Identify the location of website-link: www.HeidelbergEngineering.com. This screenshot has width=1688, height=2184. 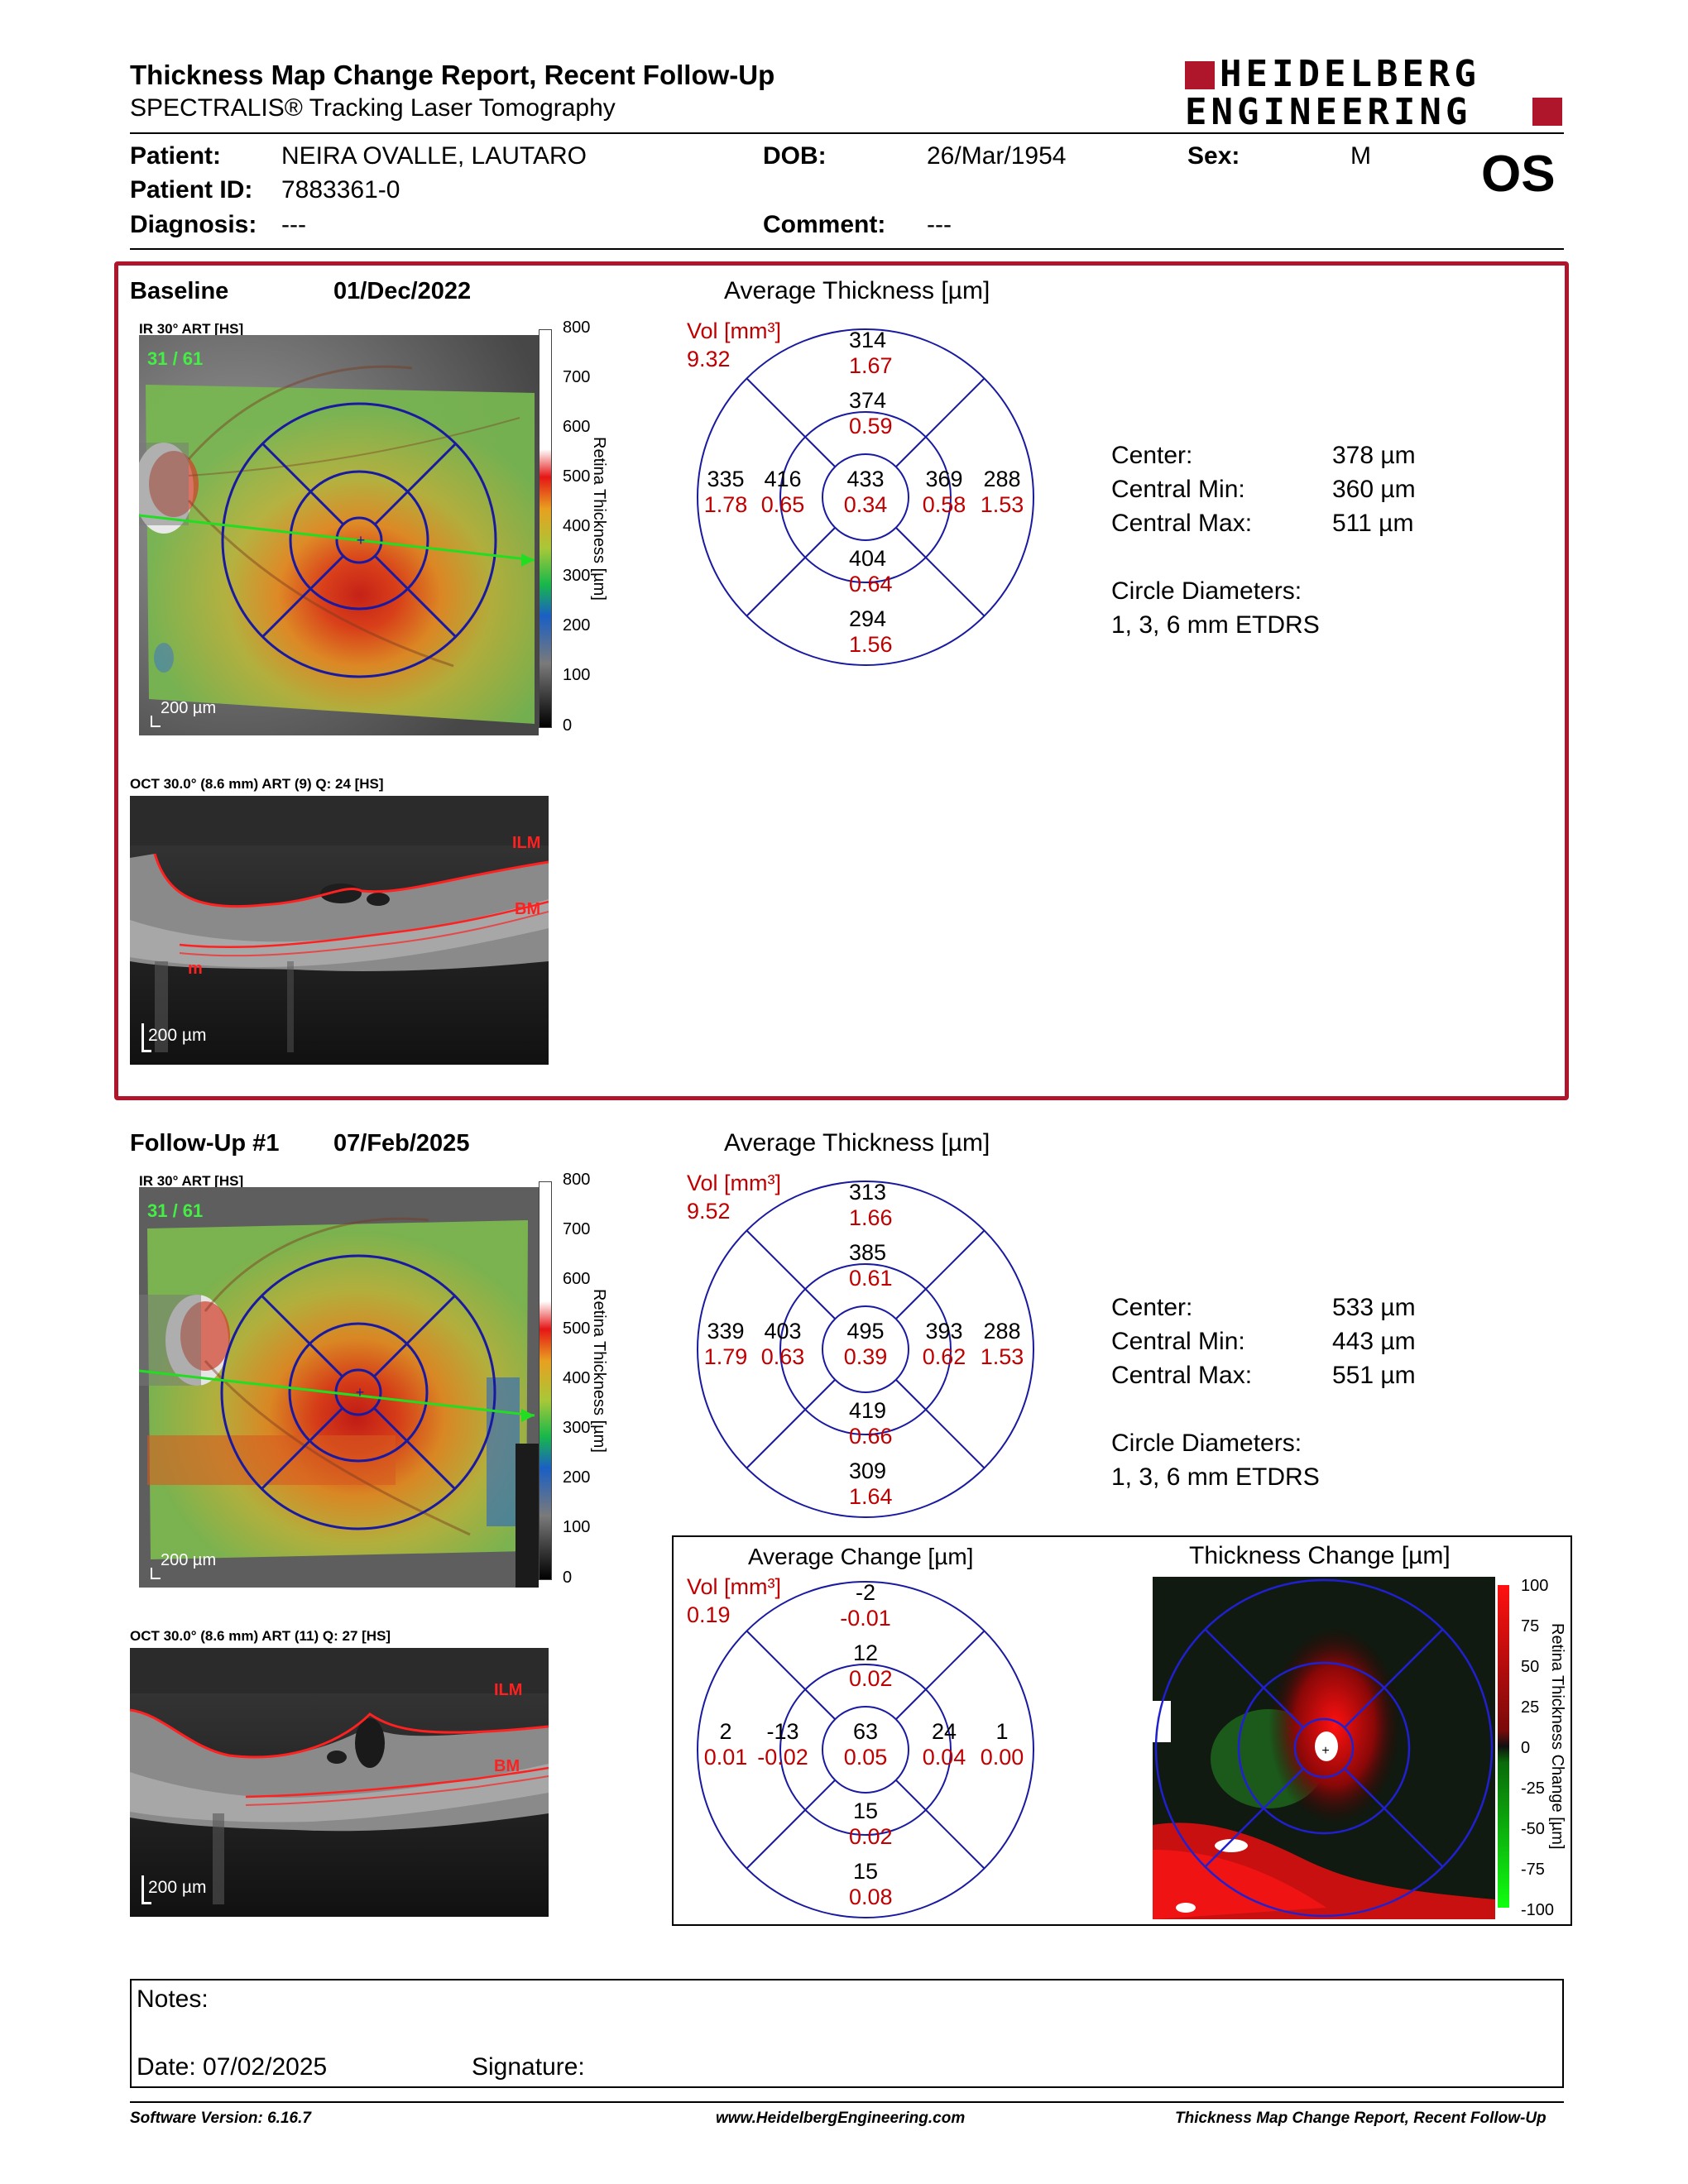
(841, 2118).